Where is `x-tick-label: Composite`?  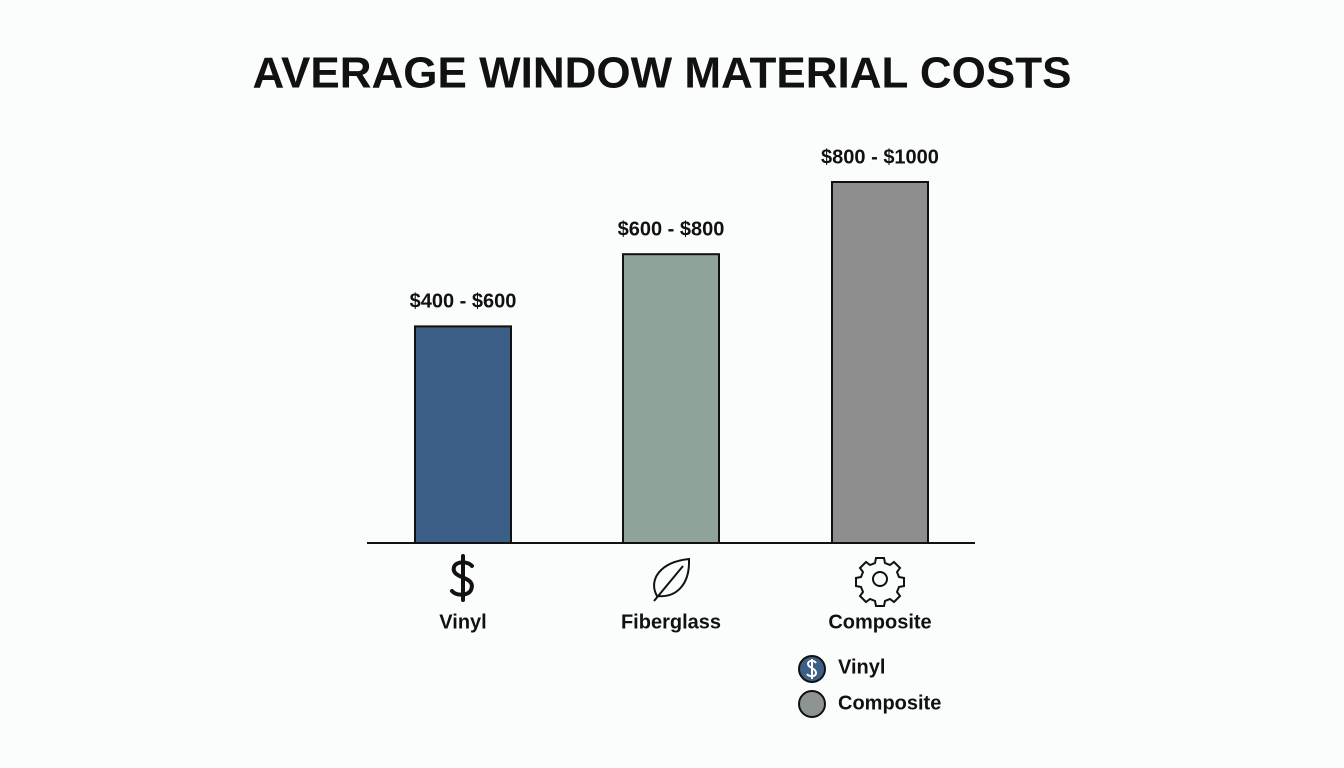
x-tick-label: Composite is located at coordinates (879, 622).